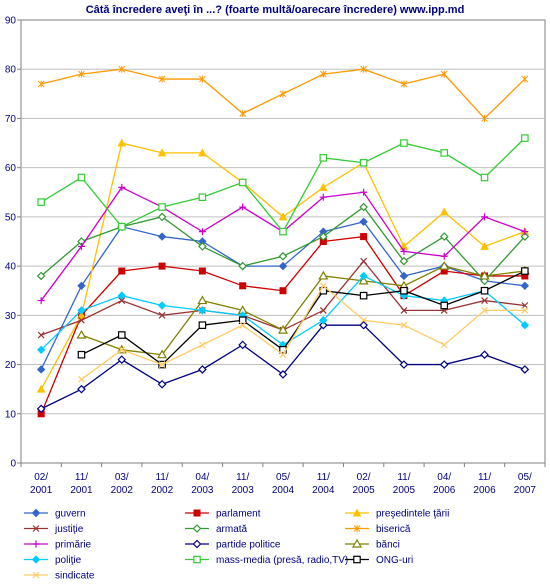  I want to click on x-tick-label: 05/2004, so click(283, 484).